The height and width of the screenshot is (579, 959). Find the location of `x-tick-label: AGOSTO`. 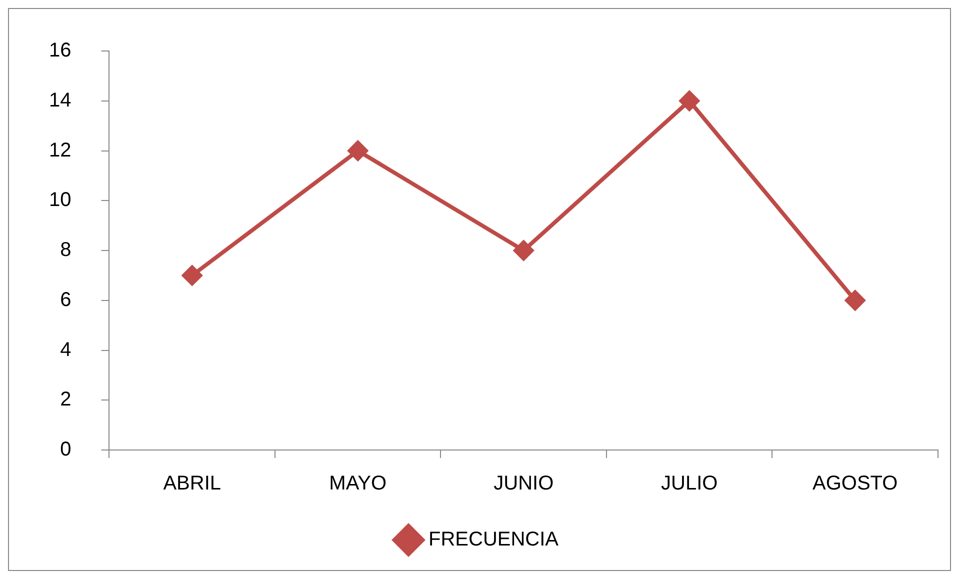

x-tick-label: AGOSTO is located at coordinates (855, 483).